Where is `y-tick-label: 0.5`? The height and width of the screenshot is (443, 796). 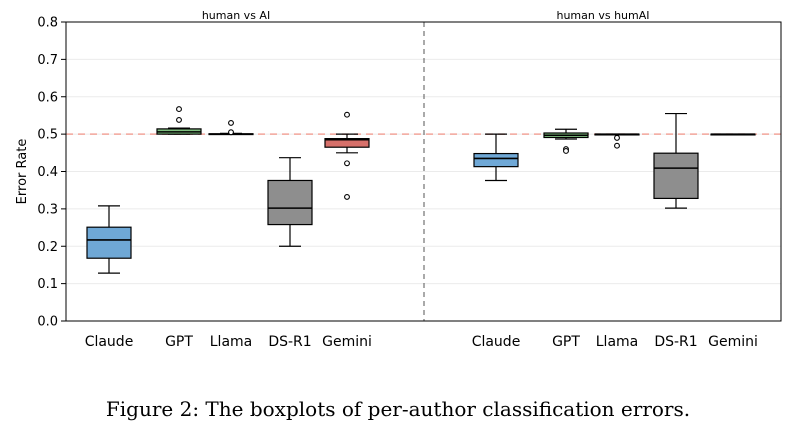
y-tick-label: 0.5 is located at coordinates (47, 135).